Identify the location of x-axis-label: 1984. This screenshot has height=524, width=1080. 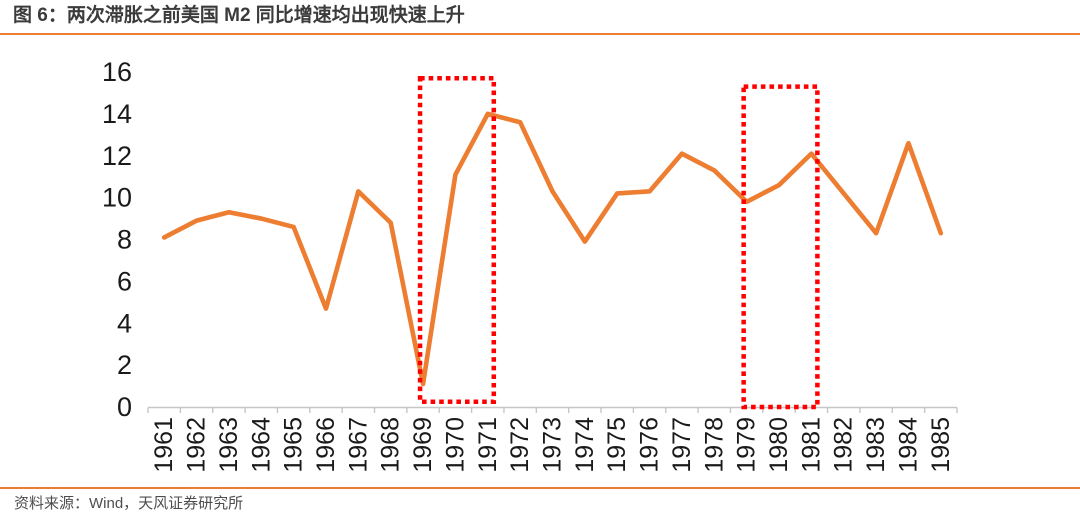
(908, 445).